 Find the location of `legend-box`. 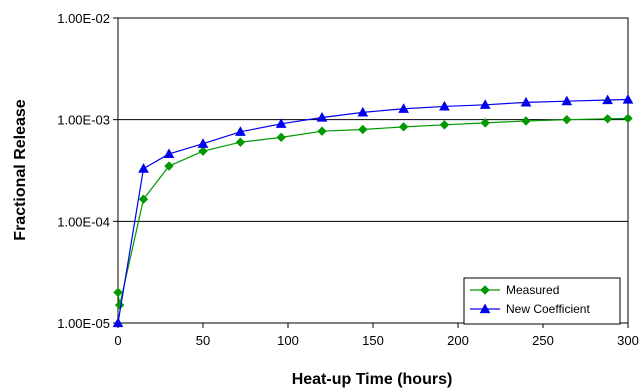

legend-box is located at coordinates (542, 301).